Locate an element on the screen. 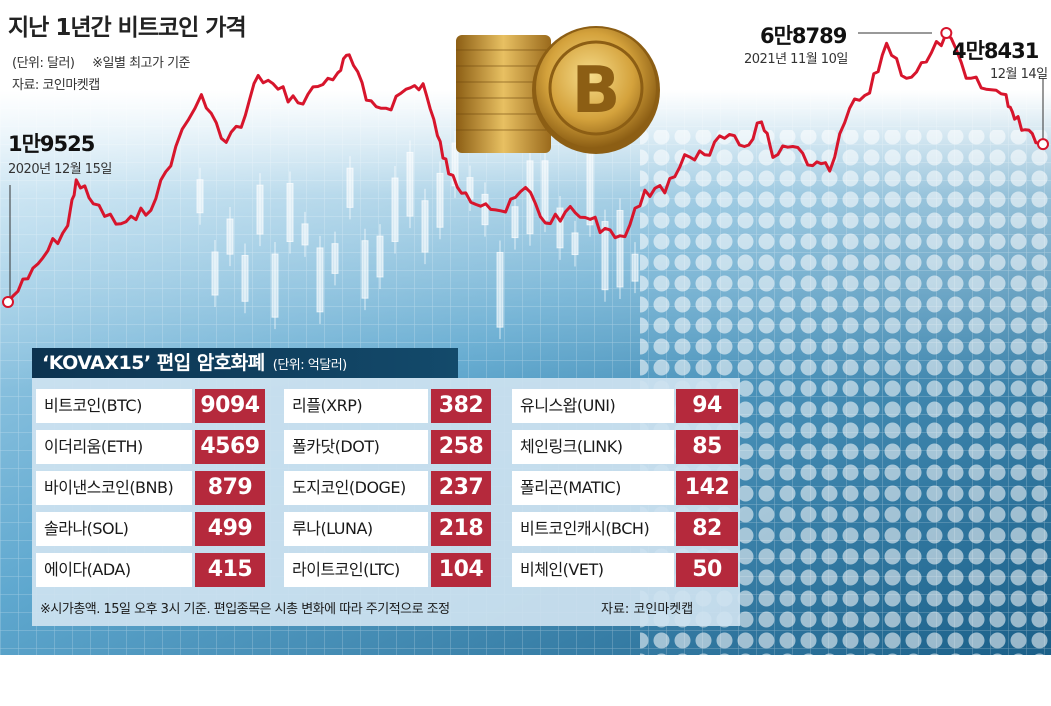 This screenshot has width=1051, height=706. table-cell-value: 4569 is located at coordinates (230, 447).